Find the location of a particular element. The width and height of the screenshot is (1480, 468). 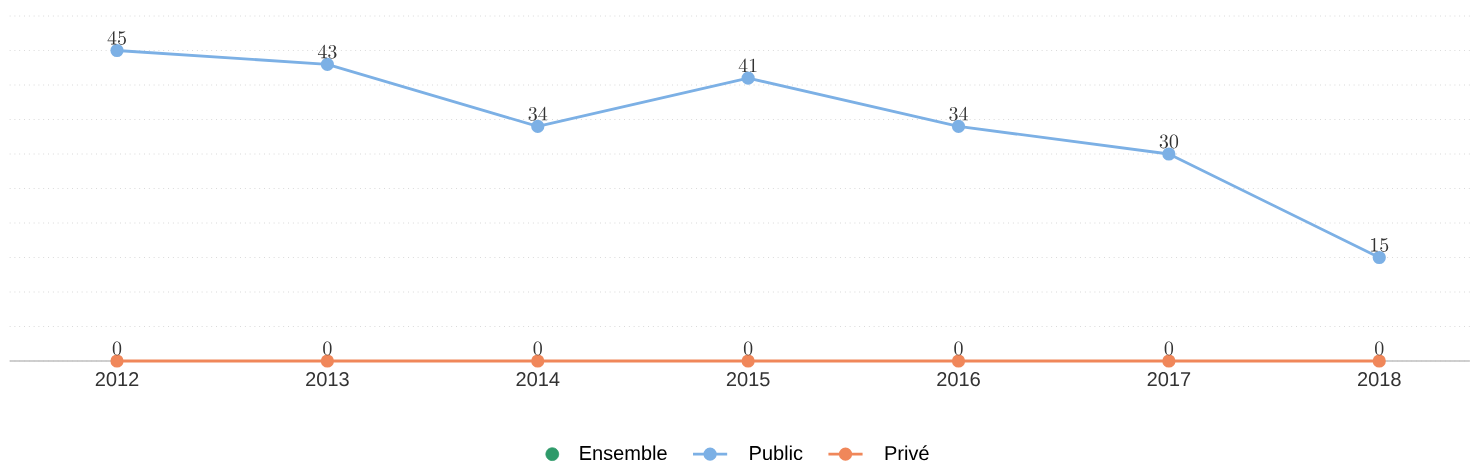

x-tick-label: 2017 is located at coordinates (1169, 379).